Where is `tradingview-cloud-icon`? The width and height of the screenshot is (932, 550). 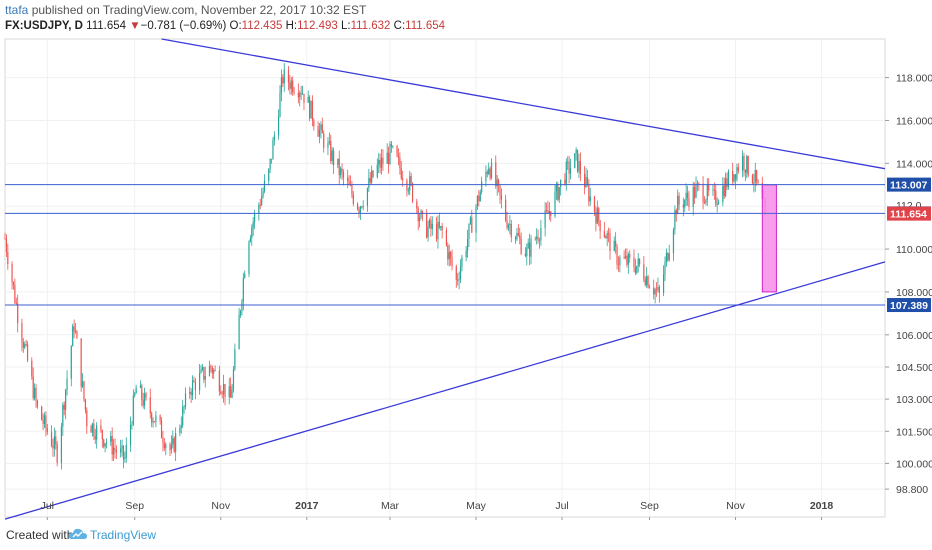 tradingview-cloud-icon is located at coordinates (78, 534).